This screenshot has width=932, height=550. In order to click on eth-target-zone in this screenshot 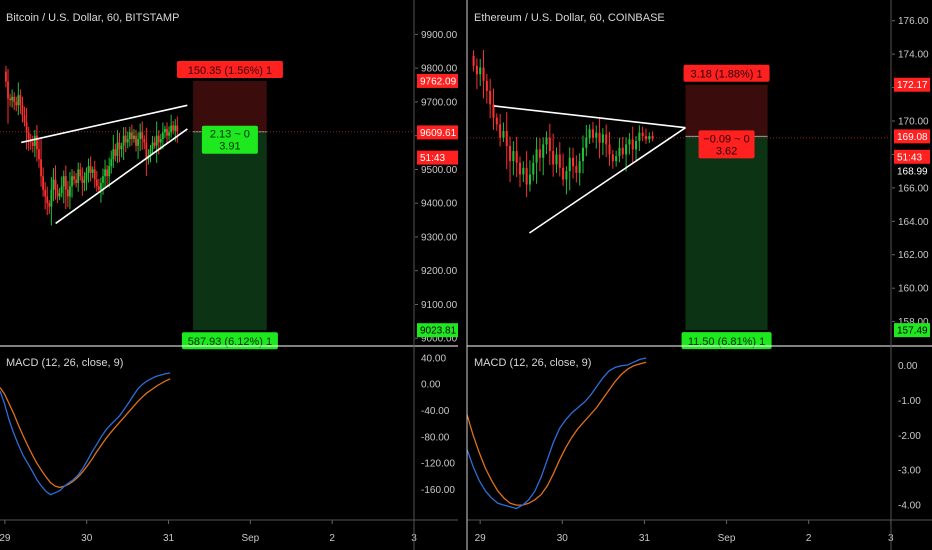, I will do `click(726, 233)`.